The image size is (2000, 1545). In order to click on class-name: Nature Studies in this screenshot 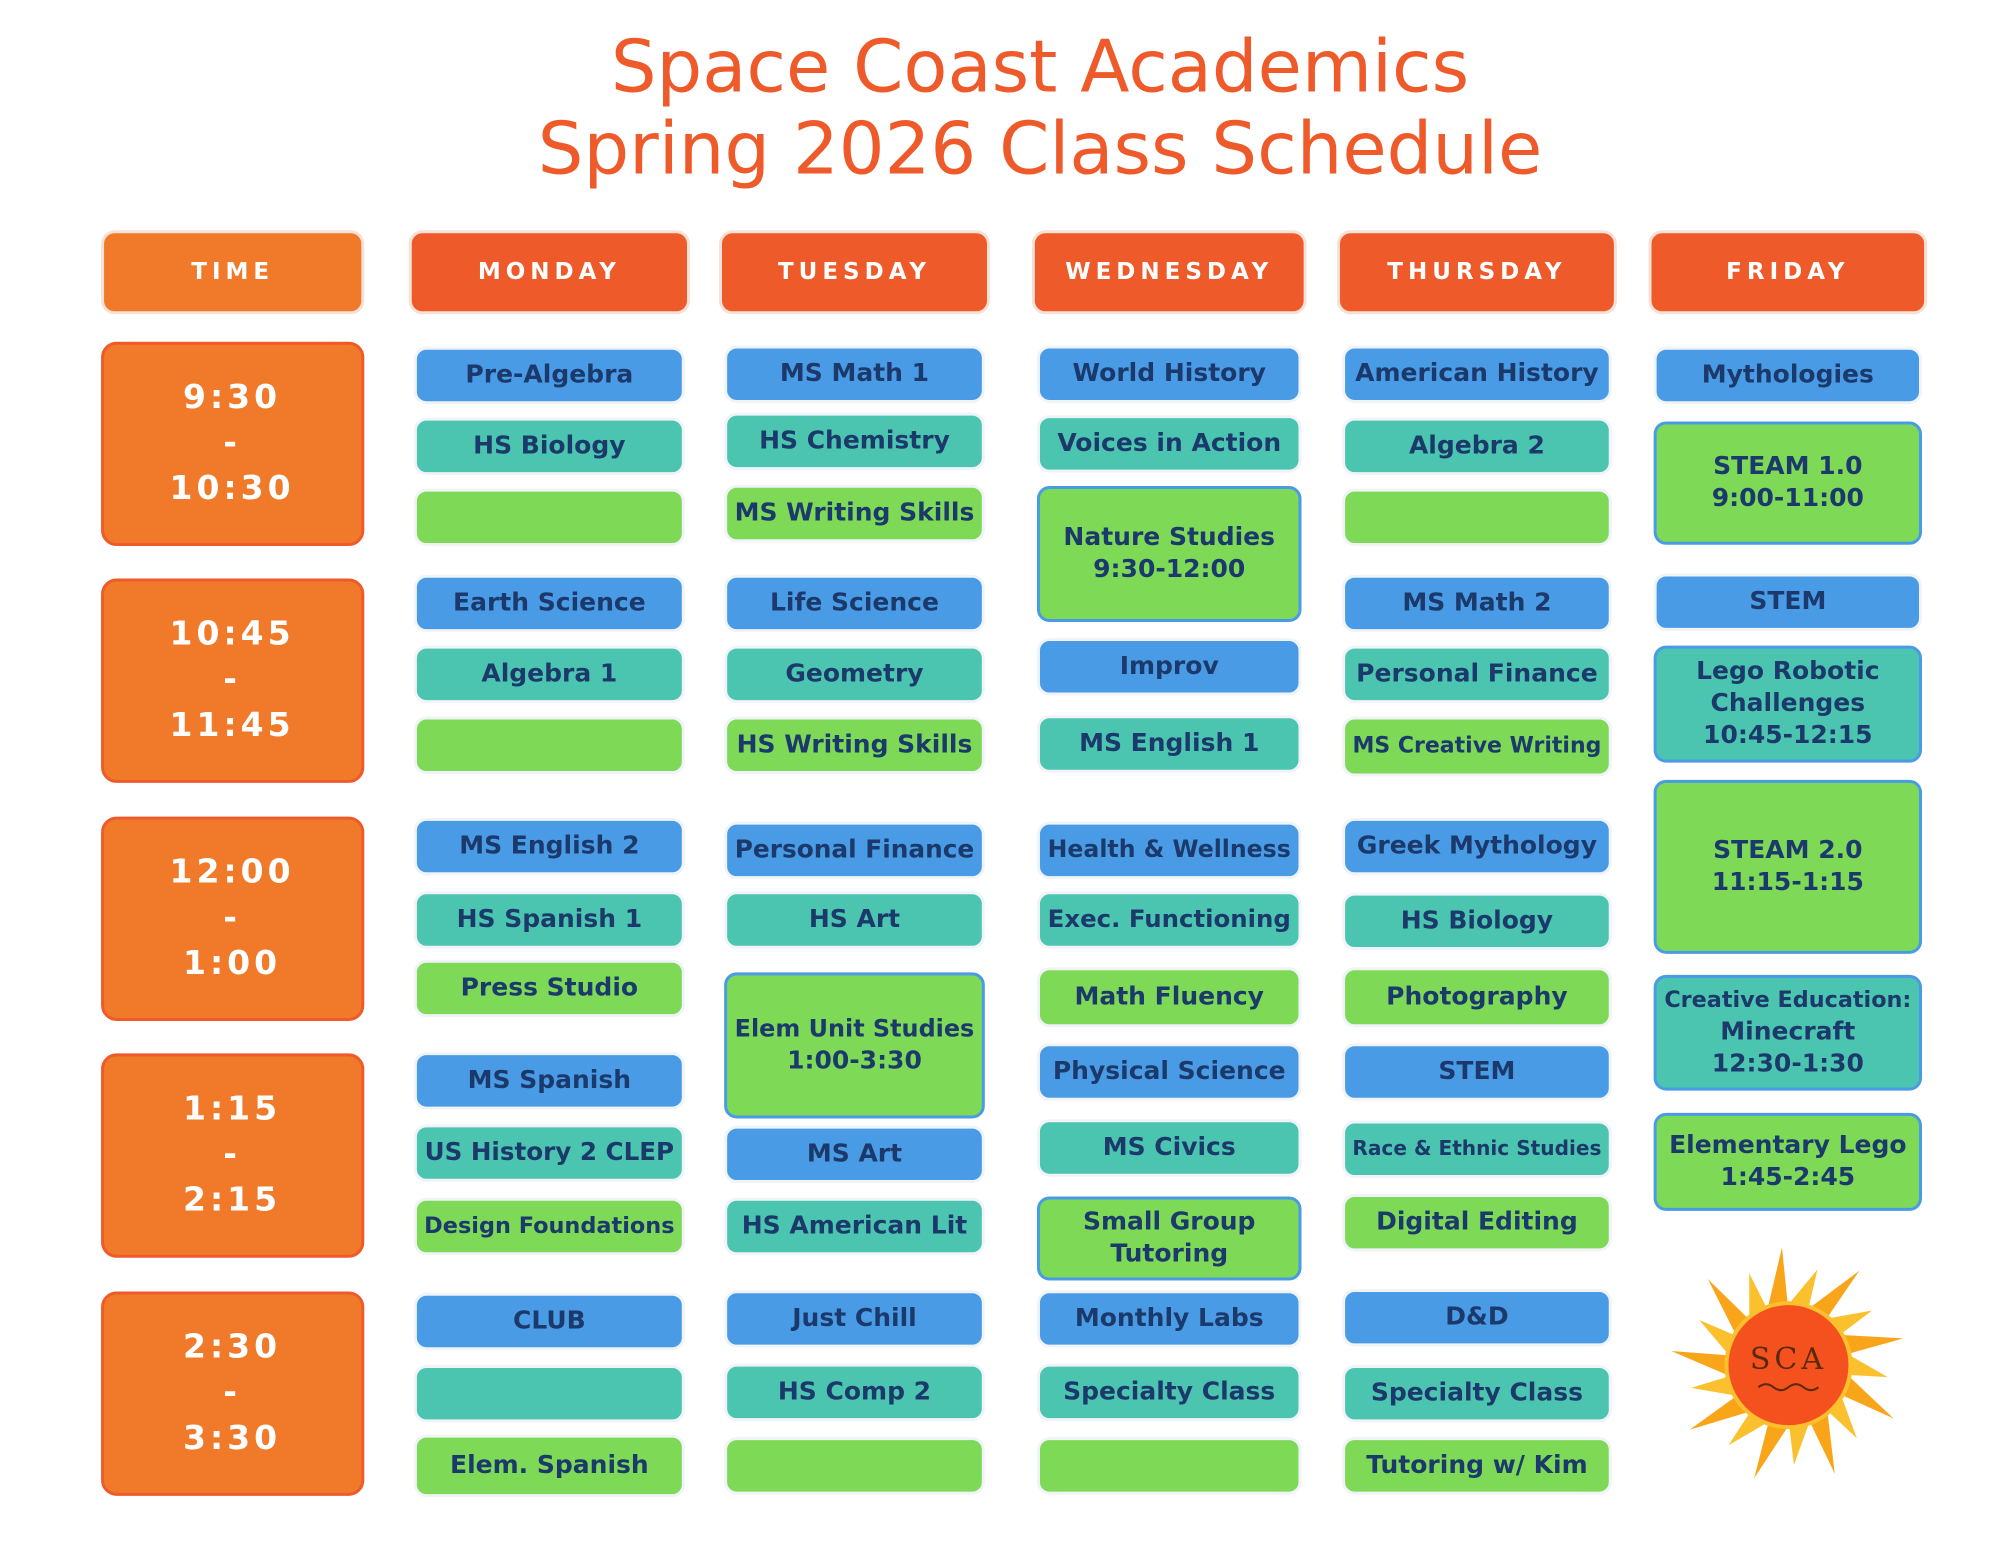, I will do `click(1169, 536)`.